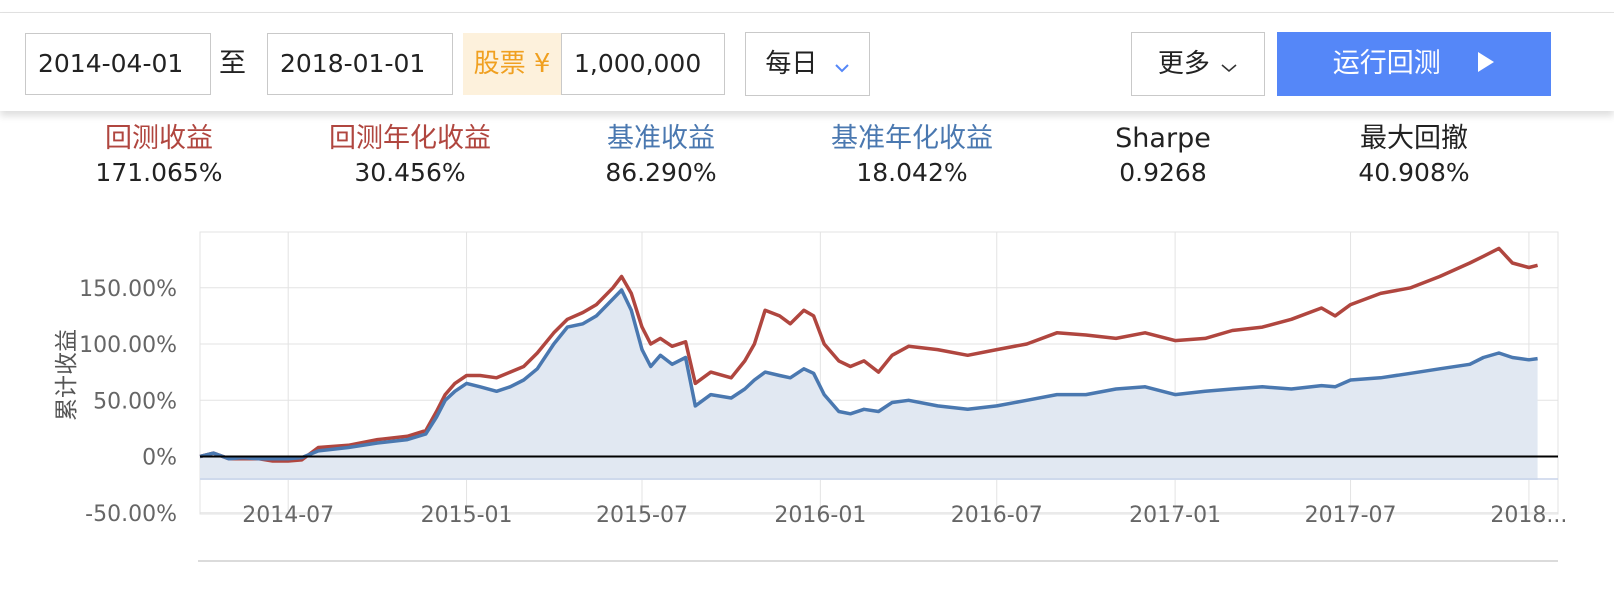  I want to click on metric-label: 回测年化收益, so click(410, 138).